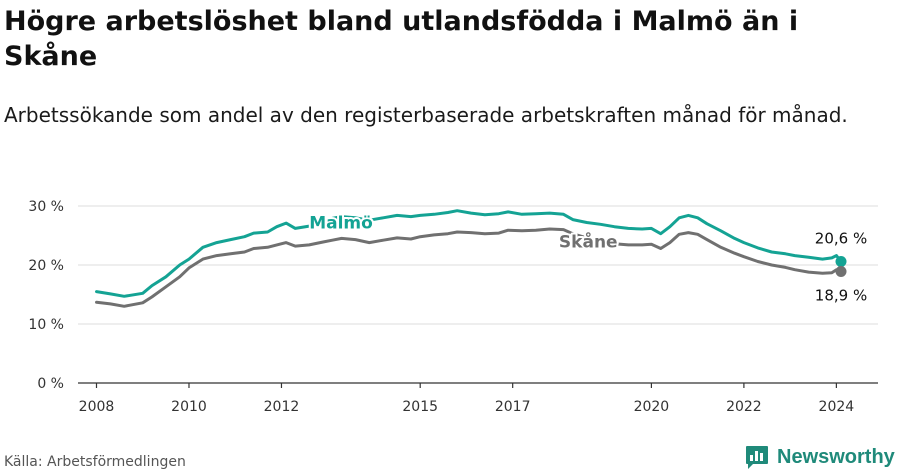 The image size is (900, 474). Describe the element at coordinates (46, 325) in the screenshot. I see `y-tick-label: 10 %` at that location.